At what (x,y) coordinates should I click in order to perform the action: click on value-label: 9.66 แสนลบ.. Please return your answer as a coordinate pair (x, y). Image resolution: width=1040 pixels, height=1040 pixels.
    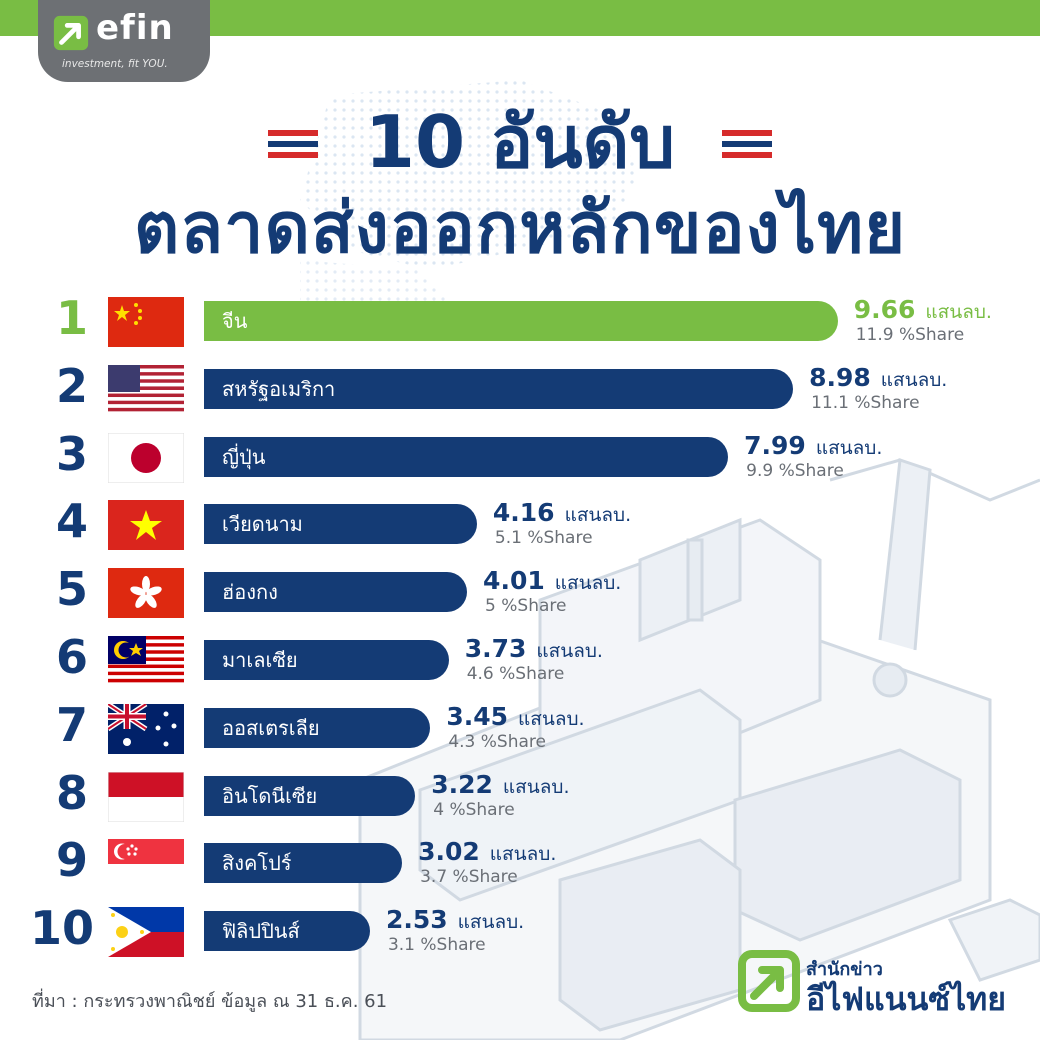
    Looking at the image, I should click on (923, 311).